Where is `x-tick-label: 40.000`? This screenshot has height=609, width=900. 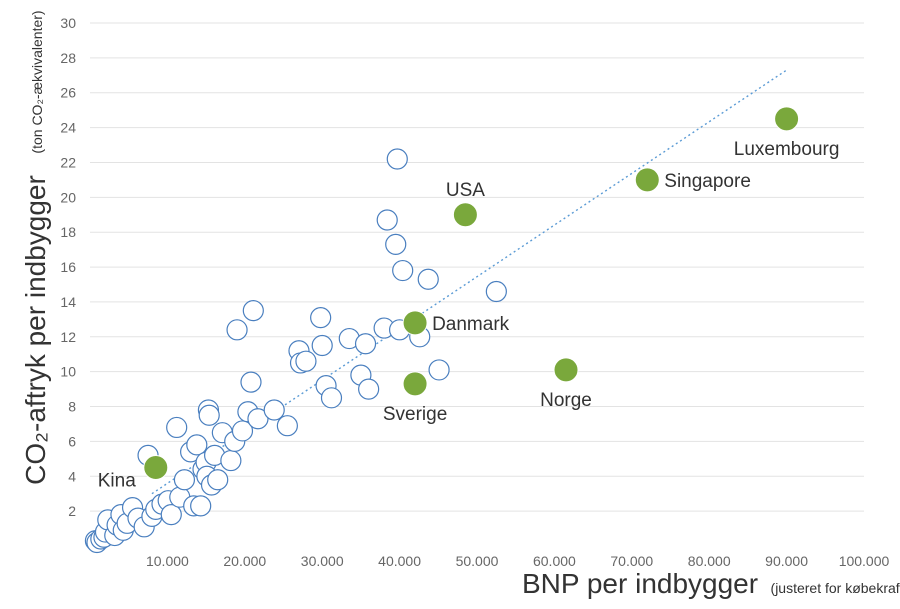 x-tick-label: 40.000 is located at coordinates (399, 561).